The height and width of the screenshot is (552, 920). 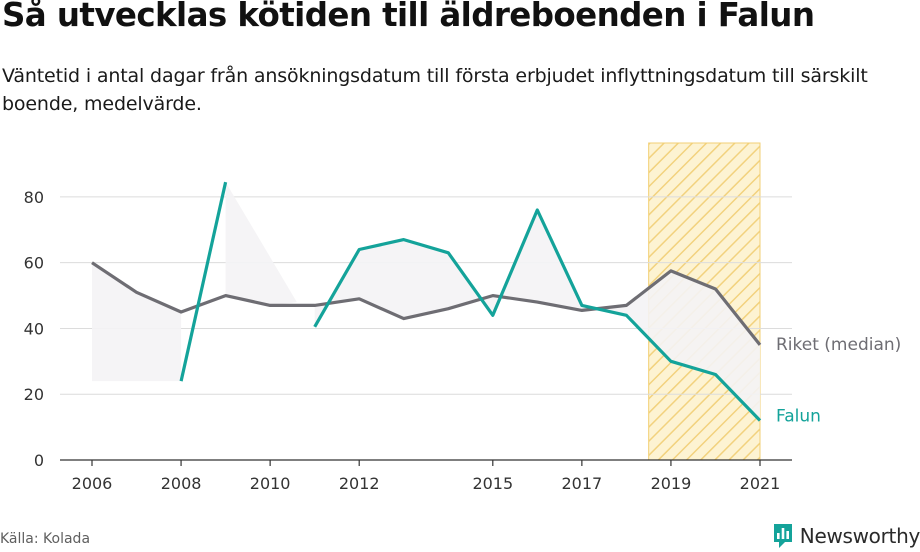 What do you see at coordinates (359, 483) in the screenshot?
I see `x-tick-label: 2012` at bounding box center [359, 483].